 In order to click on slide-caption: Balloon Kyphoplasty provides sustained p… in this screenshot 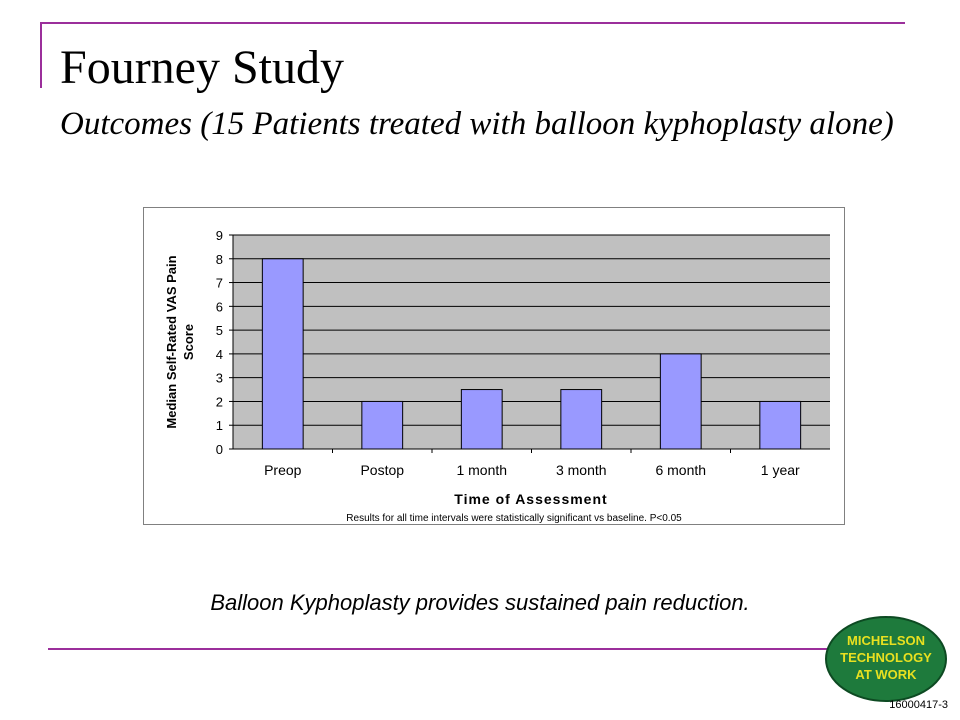, I will do `click(480, 602)`.